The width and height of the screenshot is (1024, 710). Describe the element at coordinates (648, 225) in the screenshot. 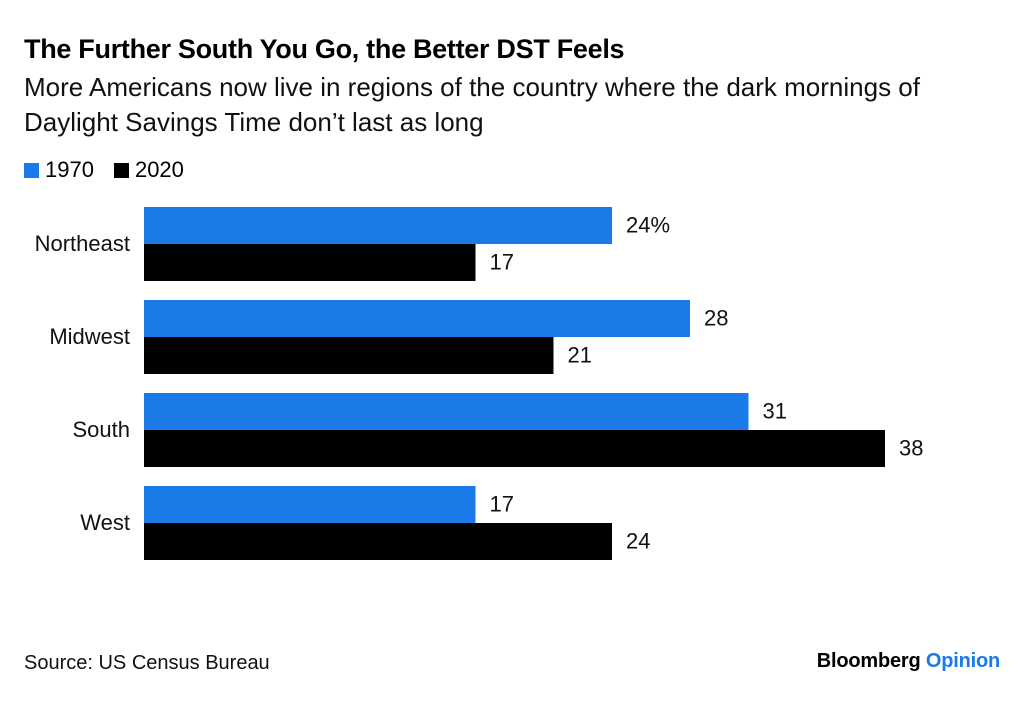

I see `data-label-northeast-1970: 24%` at that location.